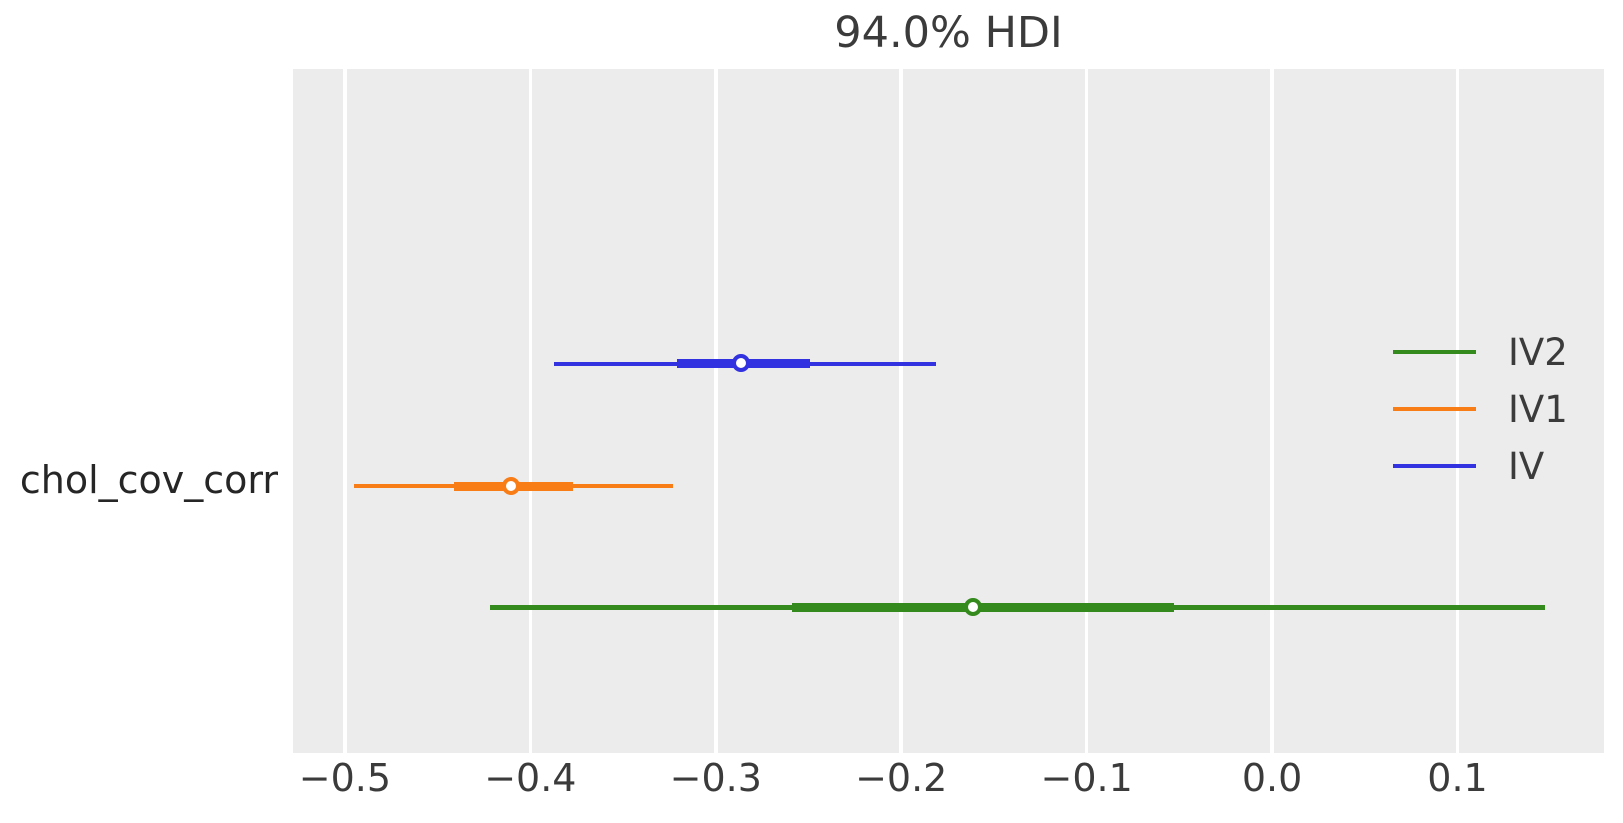  What do you see at coordinates (530, 778) in the screenshot?
I see `x-tick-label: −0.4` at bounding box center [530, 778].